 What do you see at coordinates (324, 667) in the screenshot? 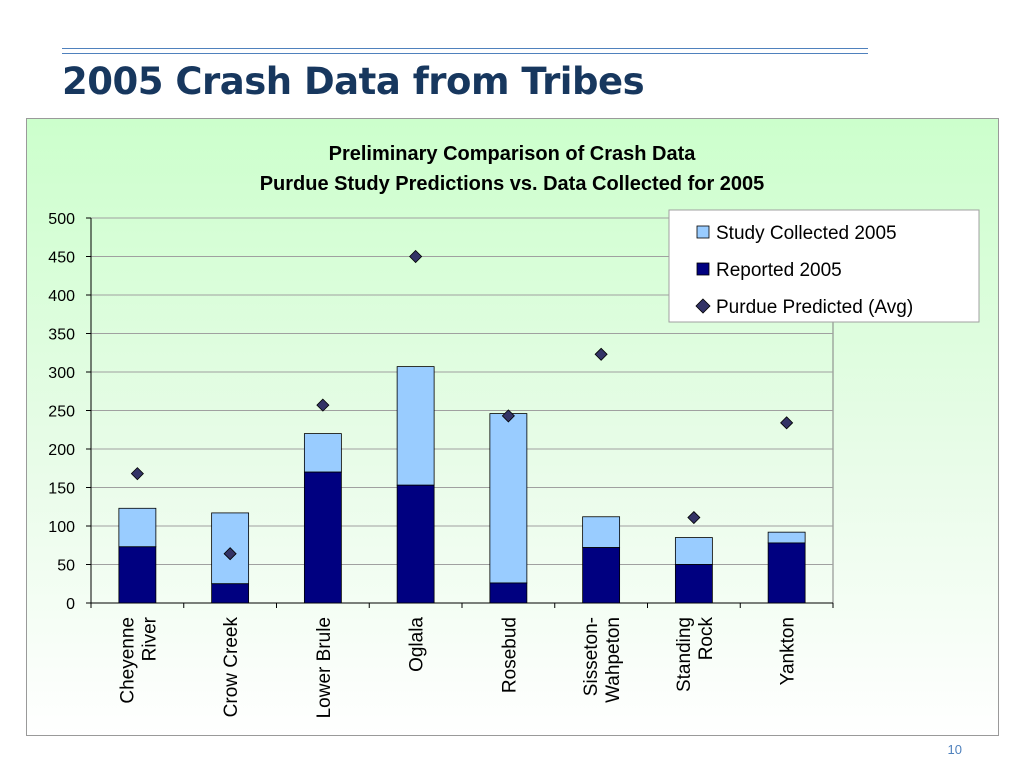
I see `x-category-label: Lower Brule` at bounding box center [324, 667].